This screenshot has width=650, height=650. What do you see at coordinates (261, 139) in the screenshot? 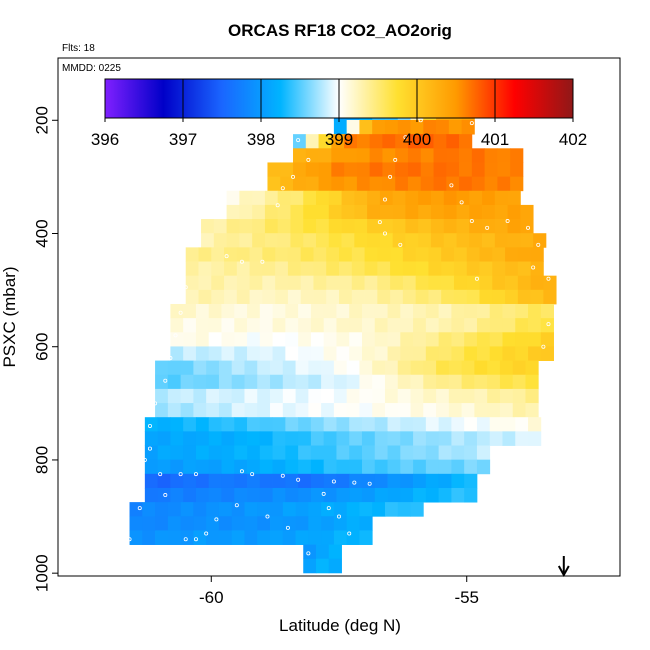
I see `colorbar-tick-label: 398` at bounding box center [261, 139].